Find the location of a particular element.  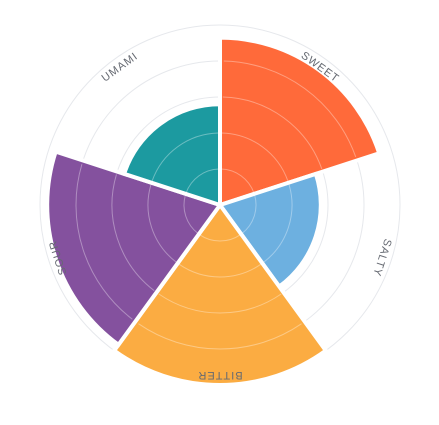

sector-salty is located at coordinates (269, 230).